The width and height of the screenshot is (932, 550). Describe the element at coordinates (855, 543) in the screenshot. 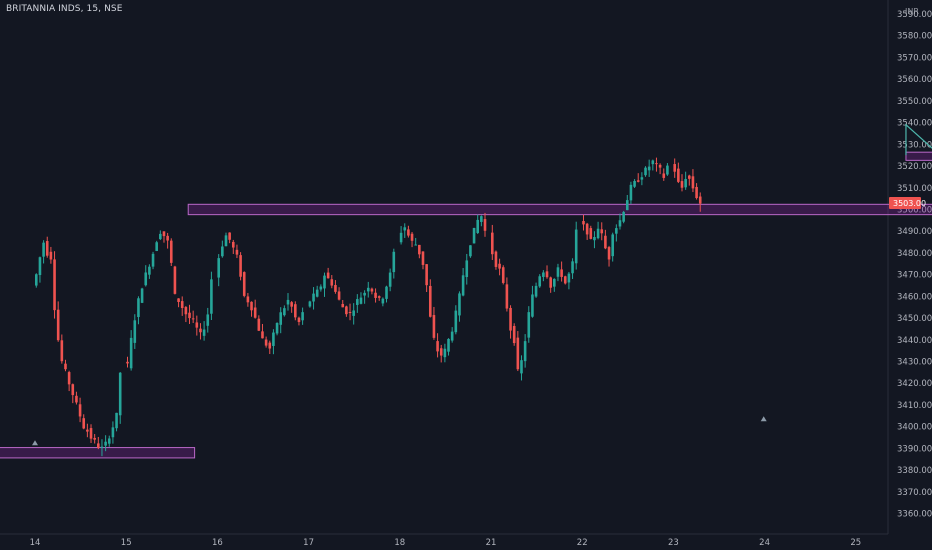

I see `x-tick-label: 25` at that location.